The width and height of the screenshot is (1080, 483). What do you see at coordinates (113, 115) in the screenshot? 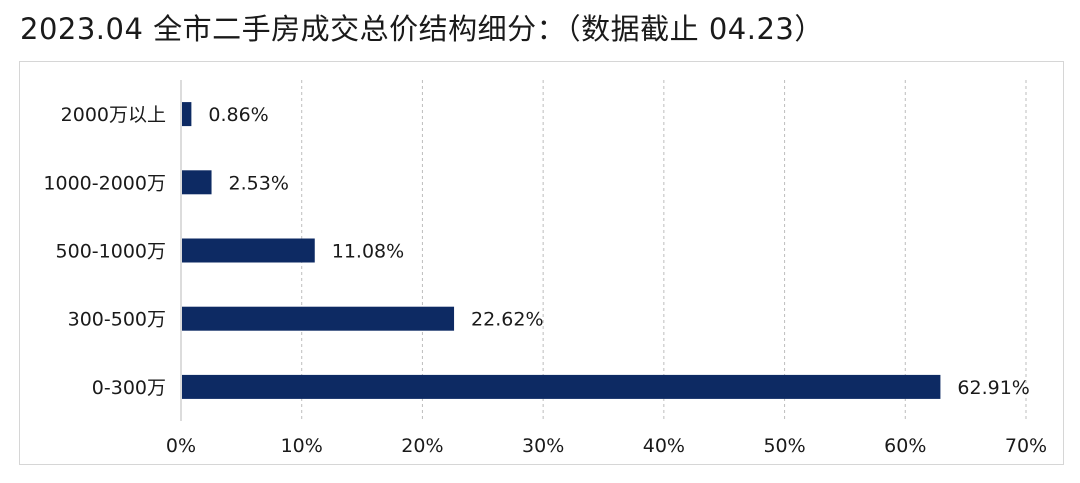
I see `category-label: 2000万以上` at bounding box center [113, 115].